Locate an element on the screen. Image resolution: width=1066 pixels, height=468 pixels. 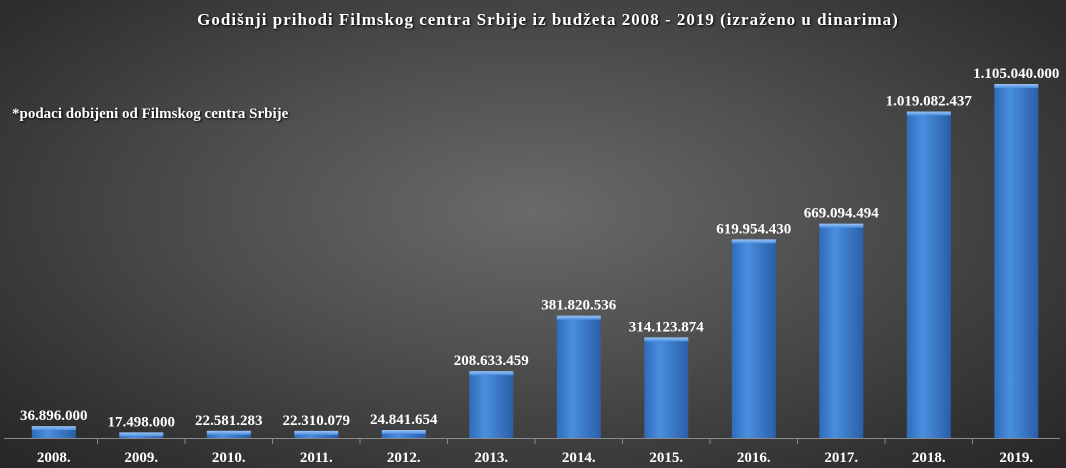
bar-cap-2014 is located at coordinates (578, 317).